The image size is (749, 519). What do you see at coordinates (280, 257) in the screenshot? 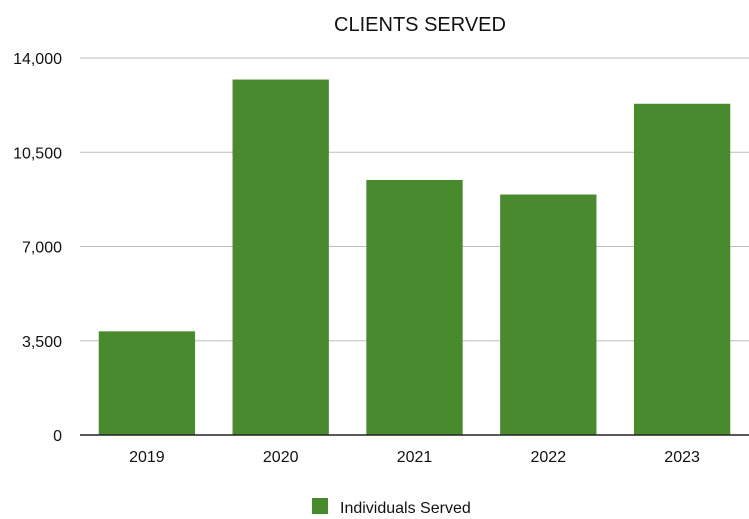
I see `bar-2020` at bounding box center [280, 257].